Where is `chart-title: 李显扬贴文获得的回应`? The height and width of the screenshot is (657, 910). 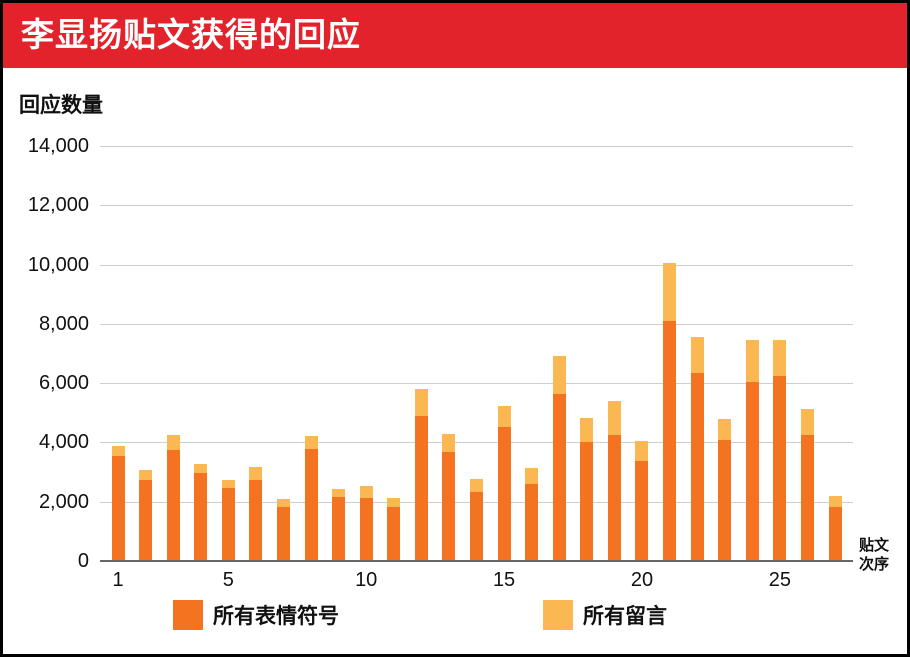 chart-title: 李显扬贴文获得的回应 is located at coordinates (191, 34).